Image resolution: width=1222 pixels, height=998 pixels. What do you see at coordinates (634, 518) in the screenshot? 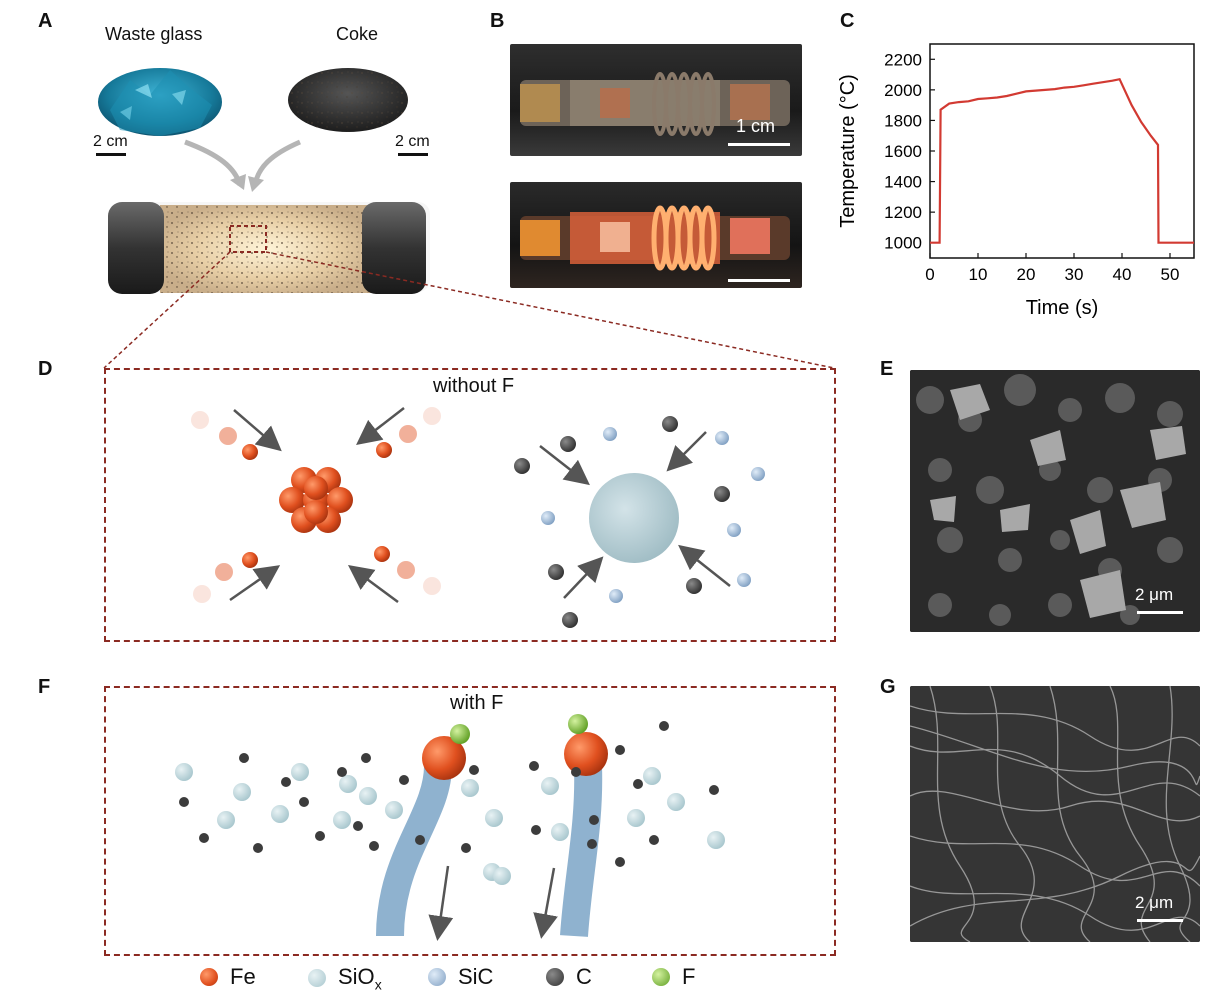
I see `sic-sphere` at bounding box center [634, 518].